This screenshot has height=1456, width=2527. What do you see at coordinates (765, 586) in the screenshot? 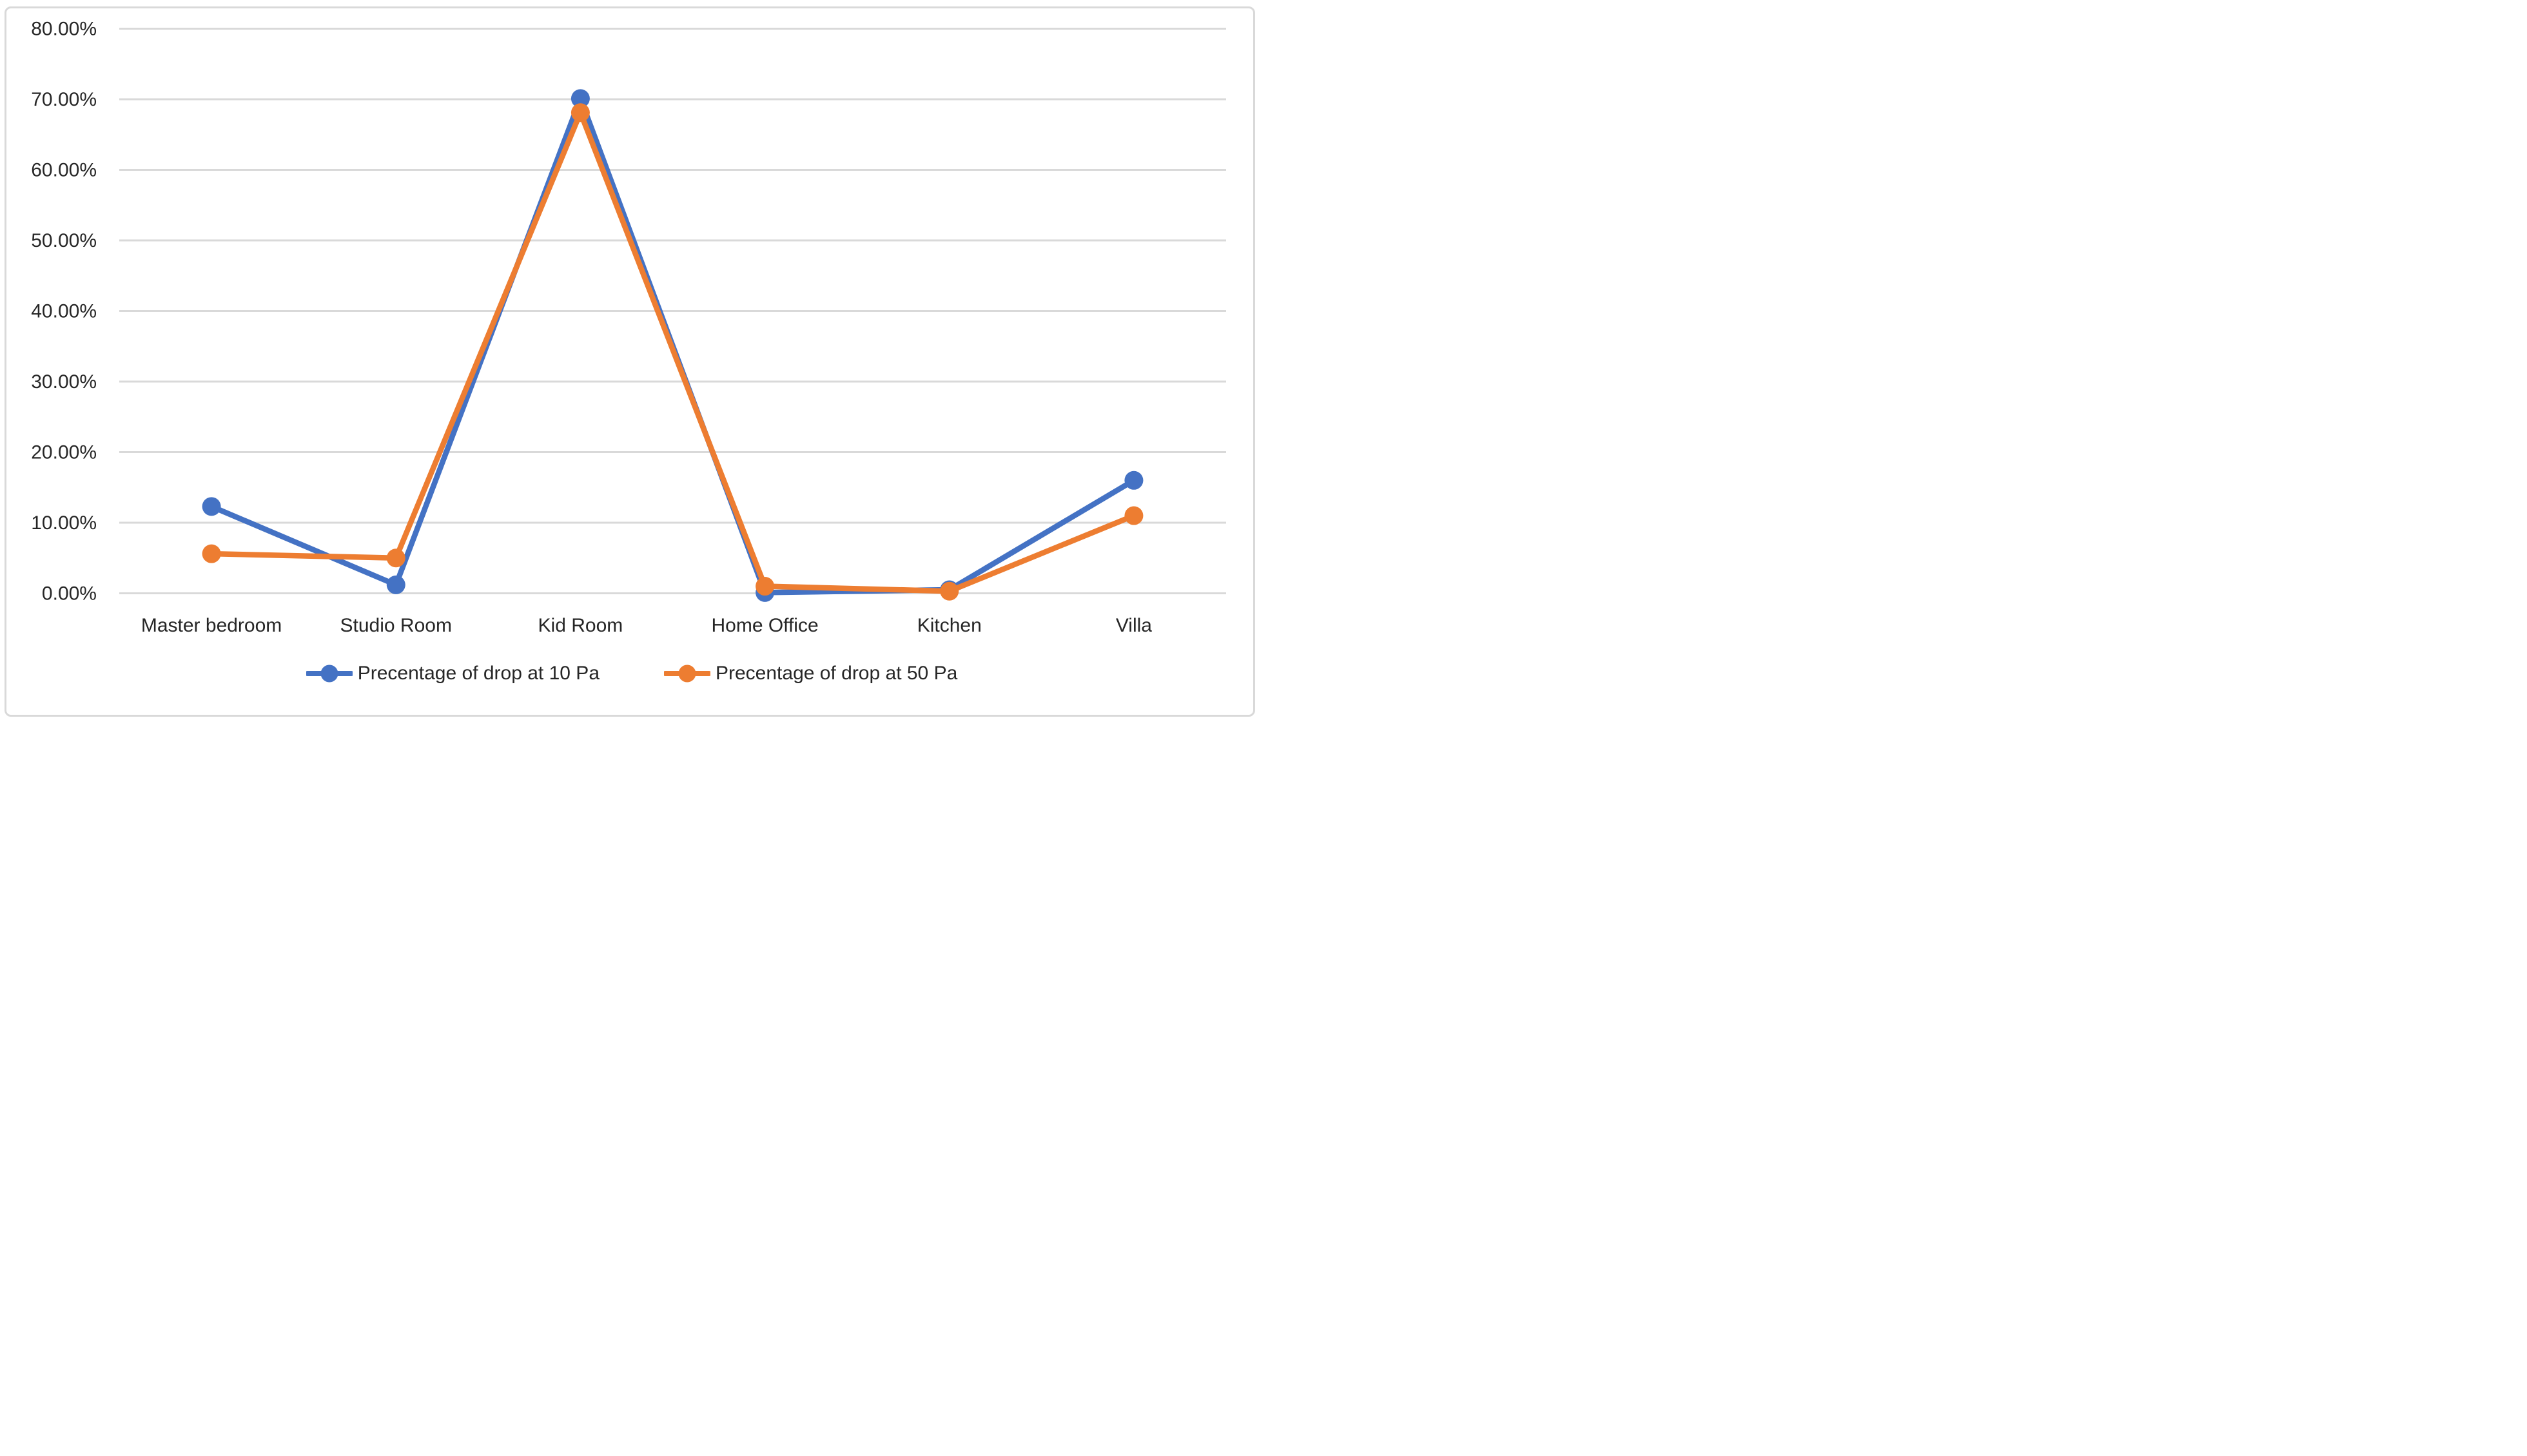
I see `data-point-home-office-precentage-of-drop-at-50-pa` at bounding box center [765, 586].